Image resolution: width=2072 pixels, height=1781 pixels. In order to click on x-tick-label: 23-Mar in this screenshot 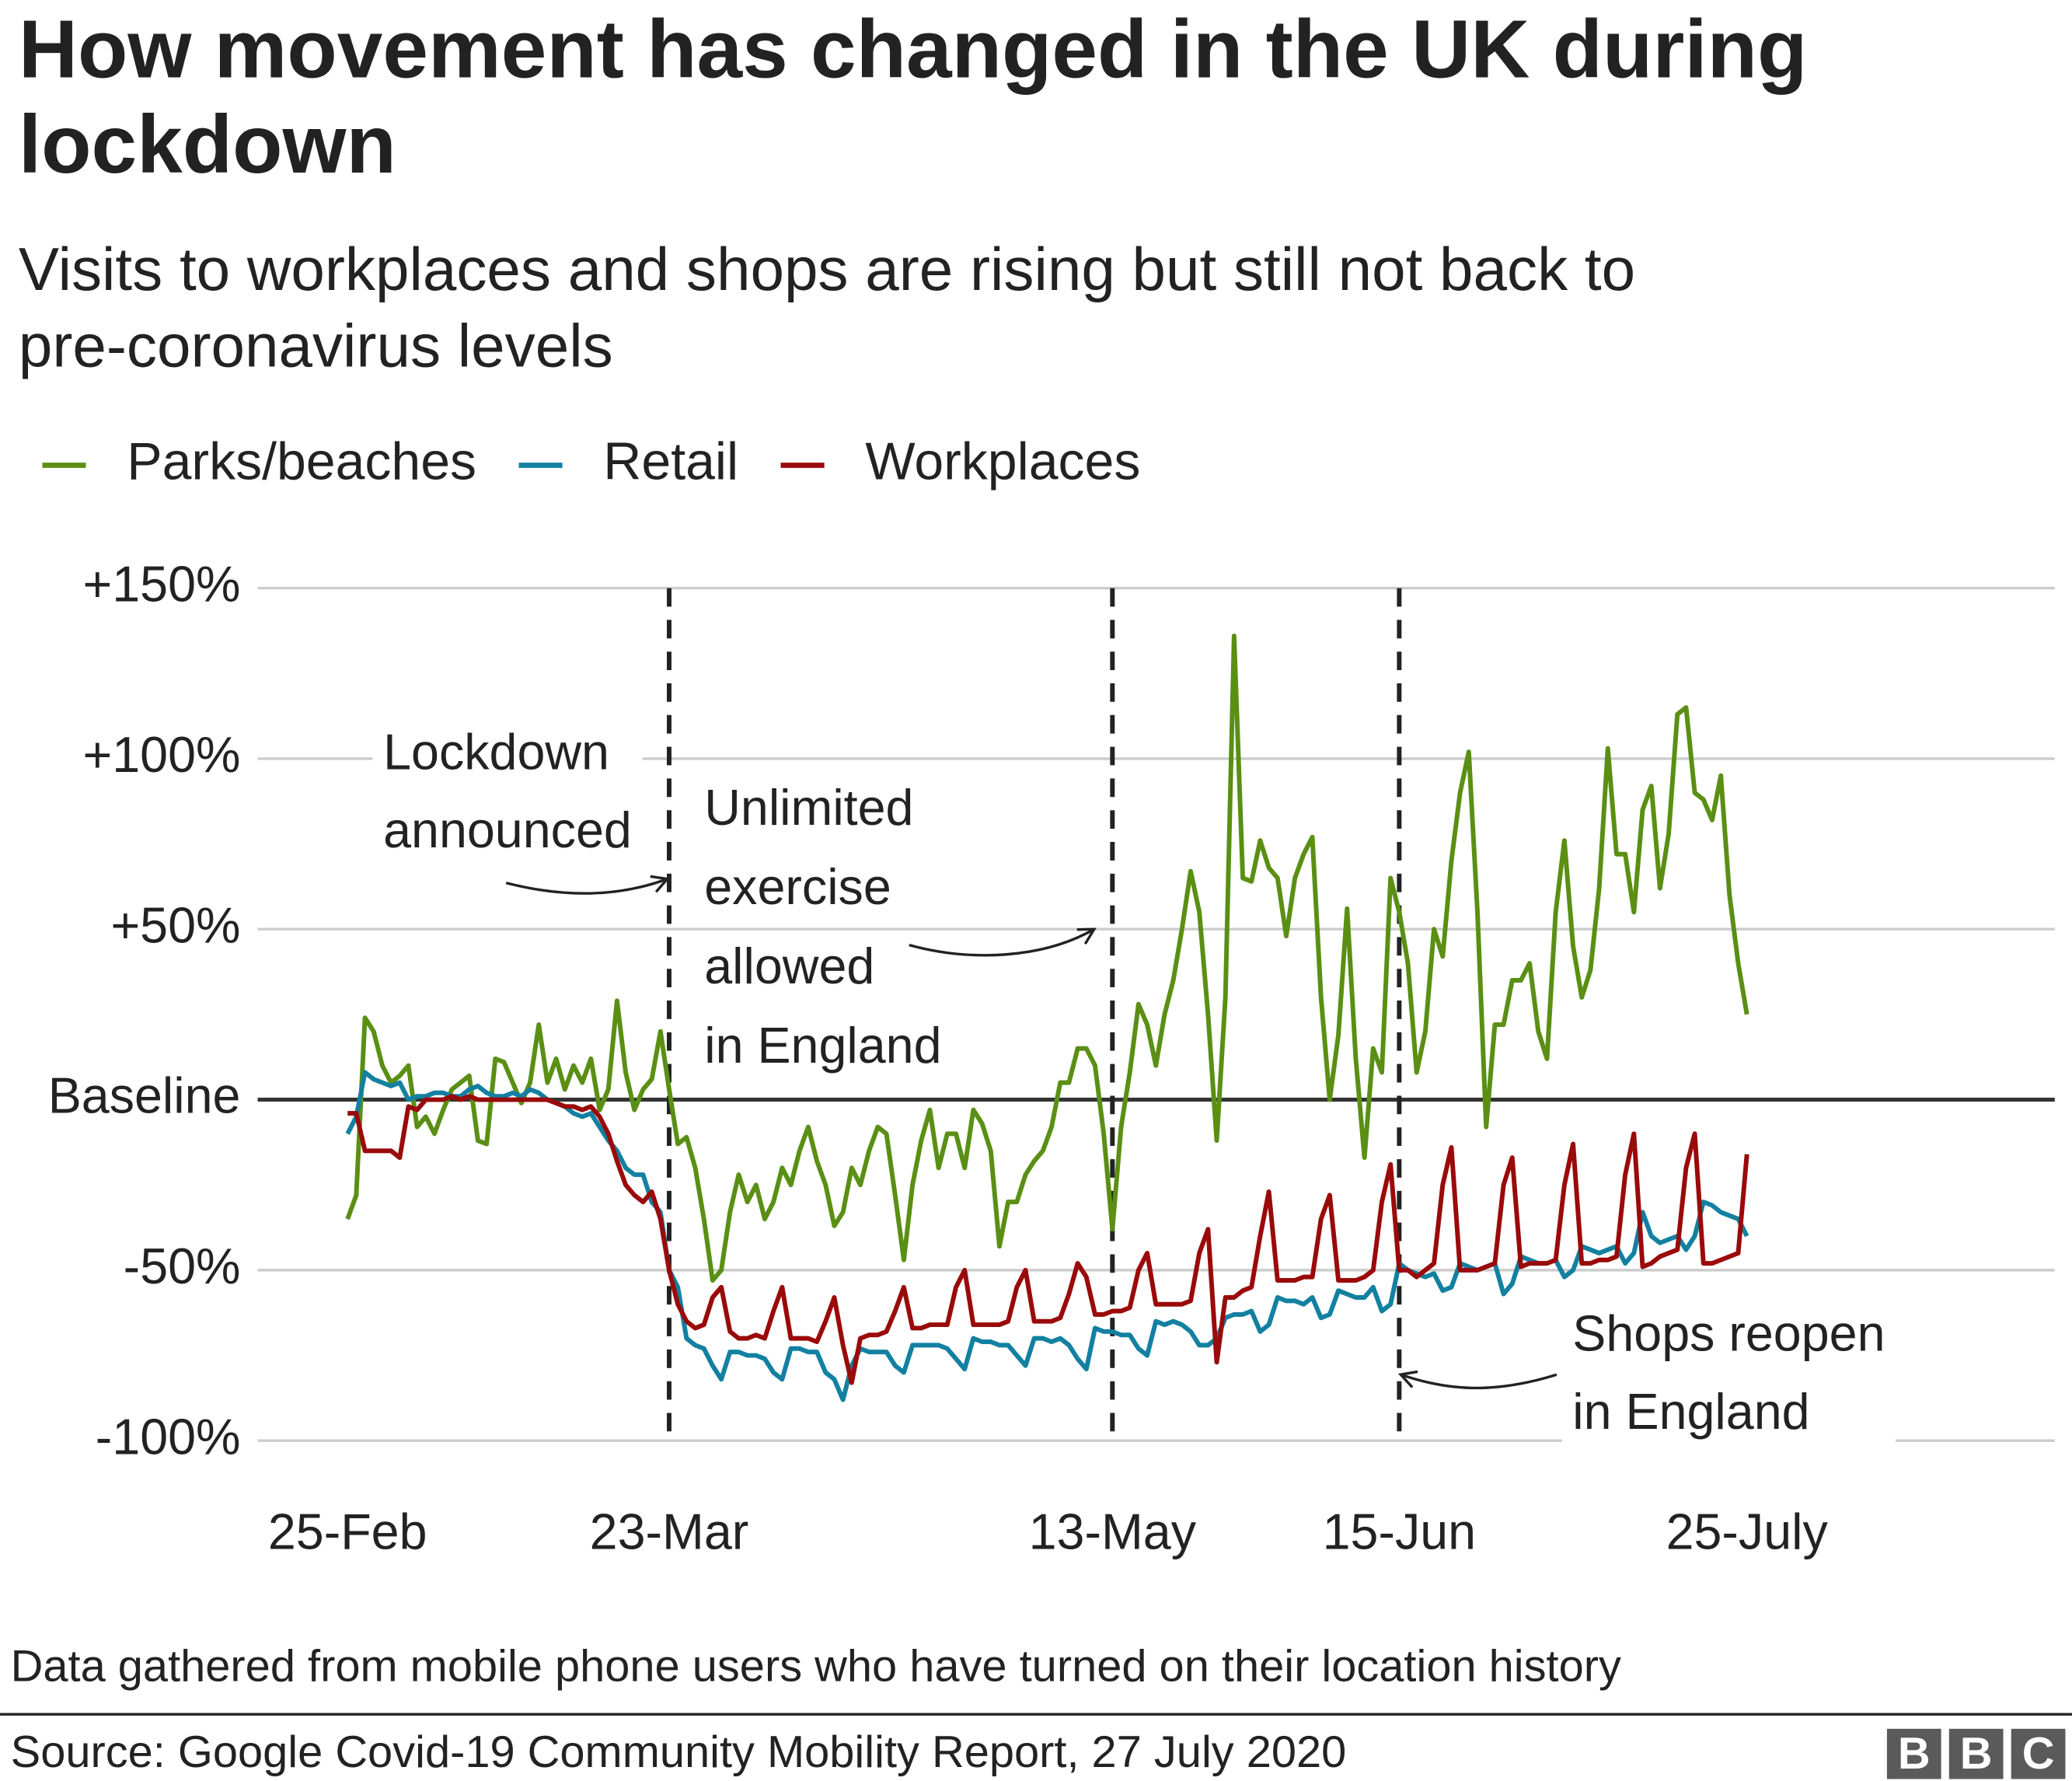, I will do `click(669, 1532)`.